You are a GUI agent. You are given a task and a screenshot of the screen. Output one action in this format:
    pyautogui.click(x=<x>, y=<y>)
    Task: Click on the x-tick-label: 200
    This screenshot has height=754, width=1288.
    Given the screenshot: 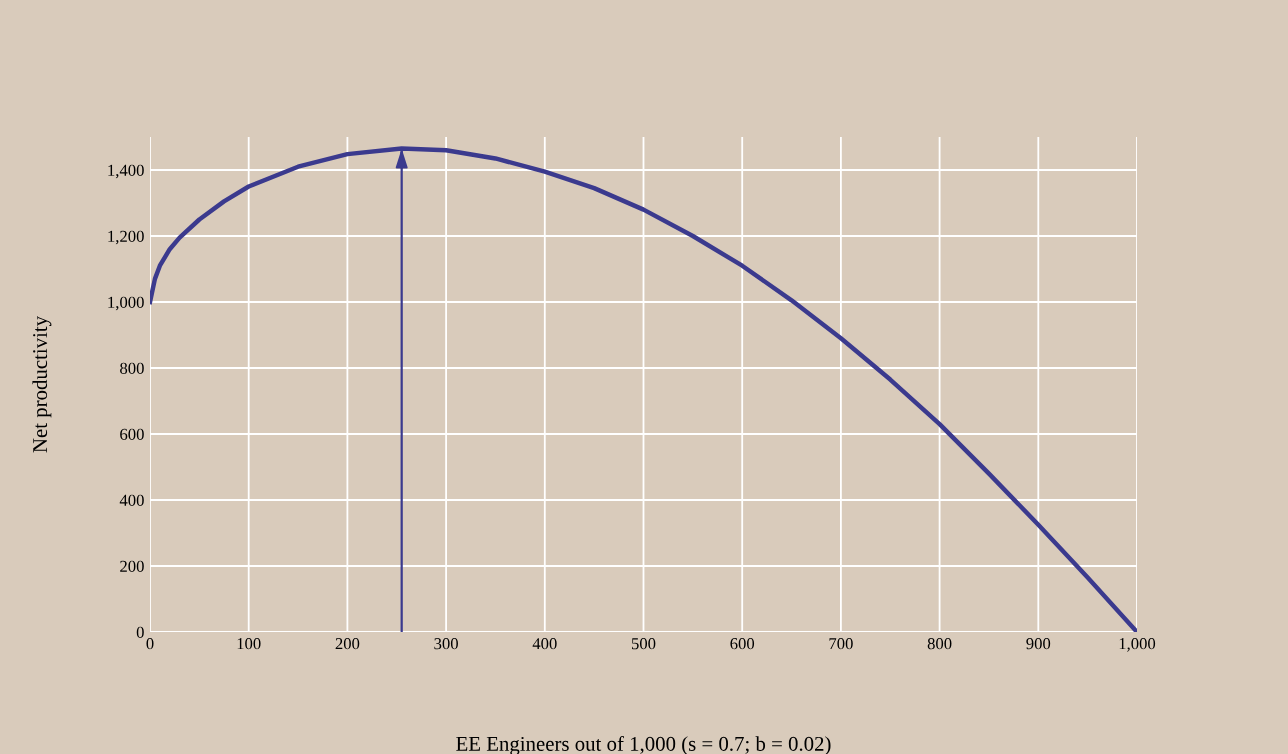 What is the action you would take?
    pyautogui.click(x=347, y=644)
    